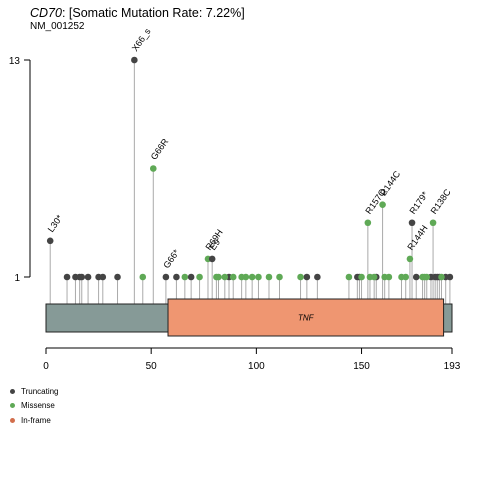  I want to click on x-tick-label: 0, so click(46, 366).